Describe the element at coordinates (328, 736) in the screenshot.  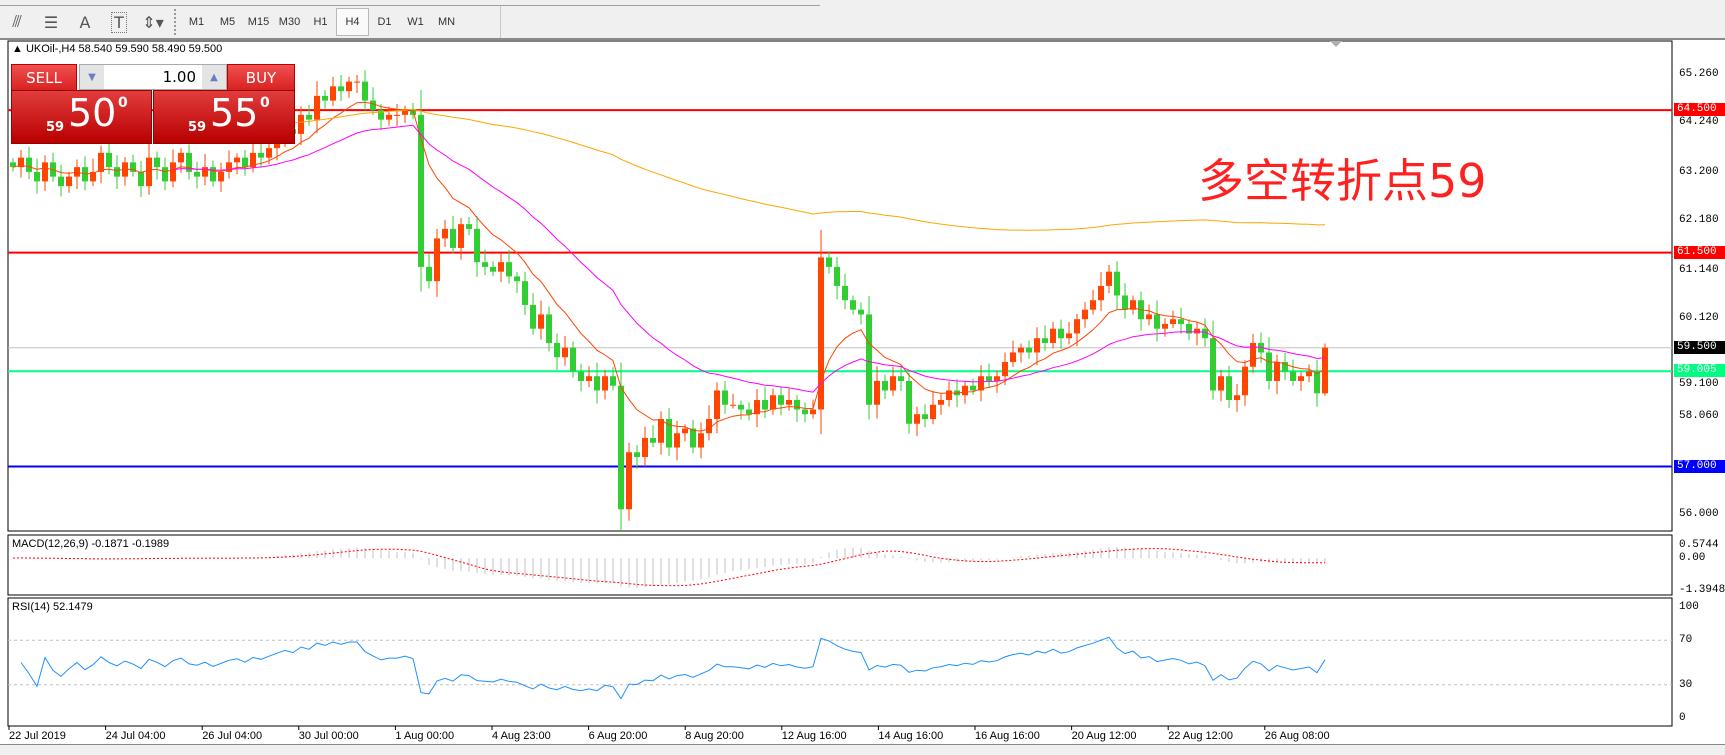
I see `time-axis-label: 30 Jul 00:00` at that location.